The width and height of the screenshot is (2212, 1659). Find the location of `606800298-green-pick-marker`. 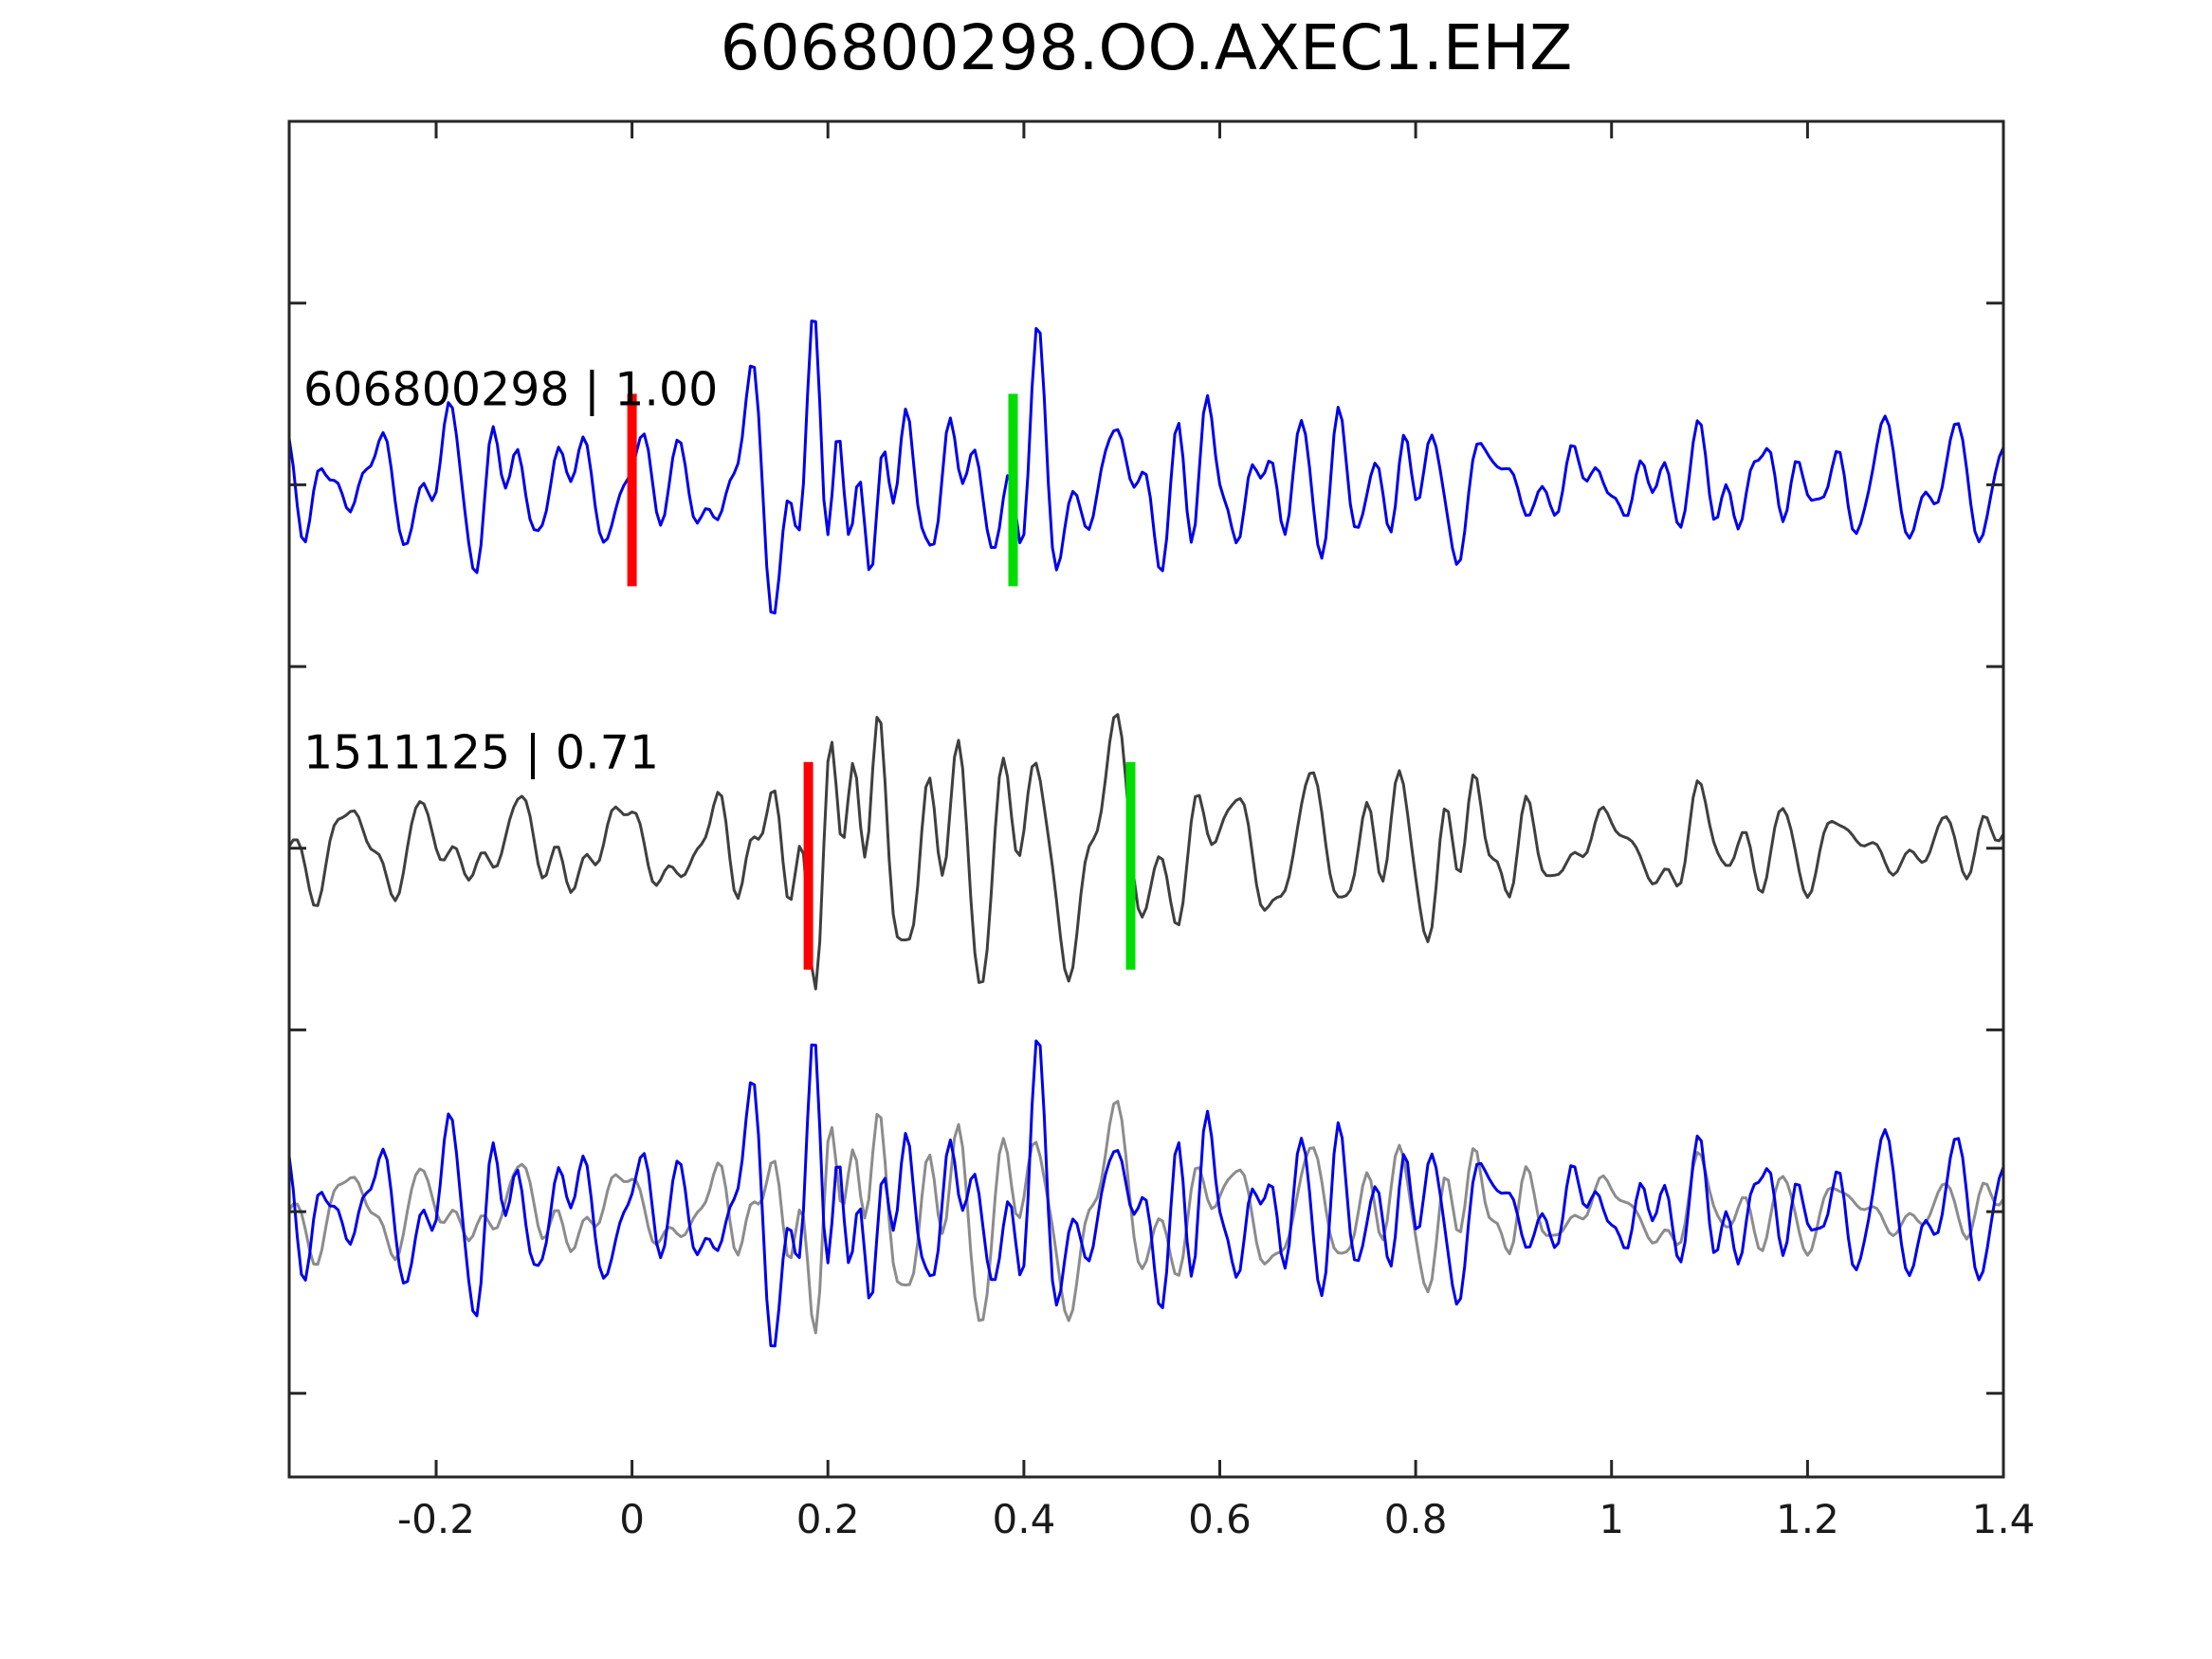

606800298-green-pick-marker is located at coordinates (1013, 490).